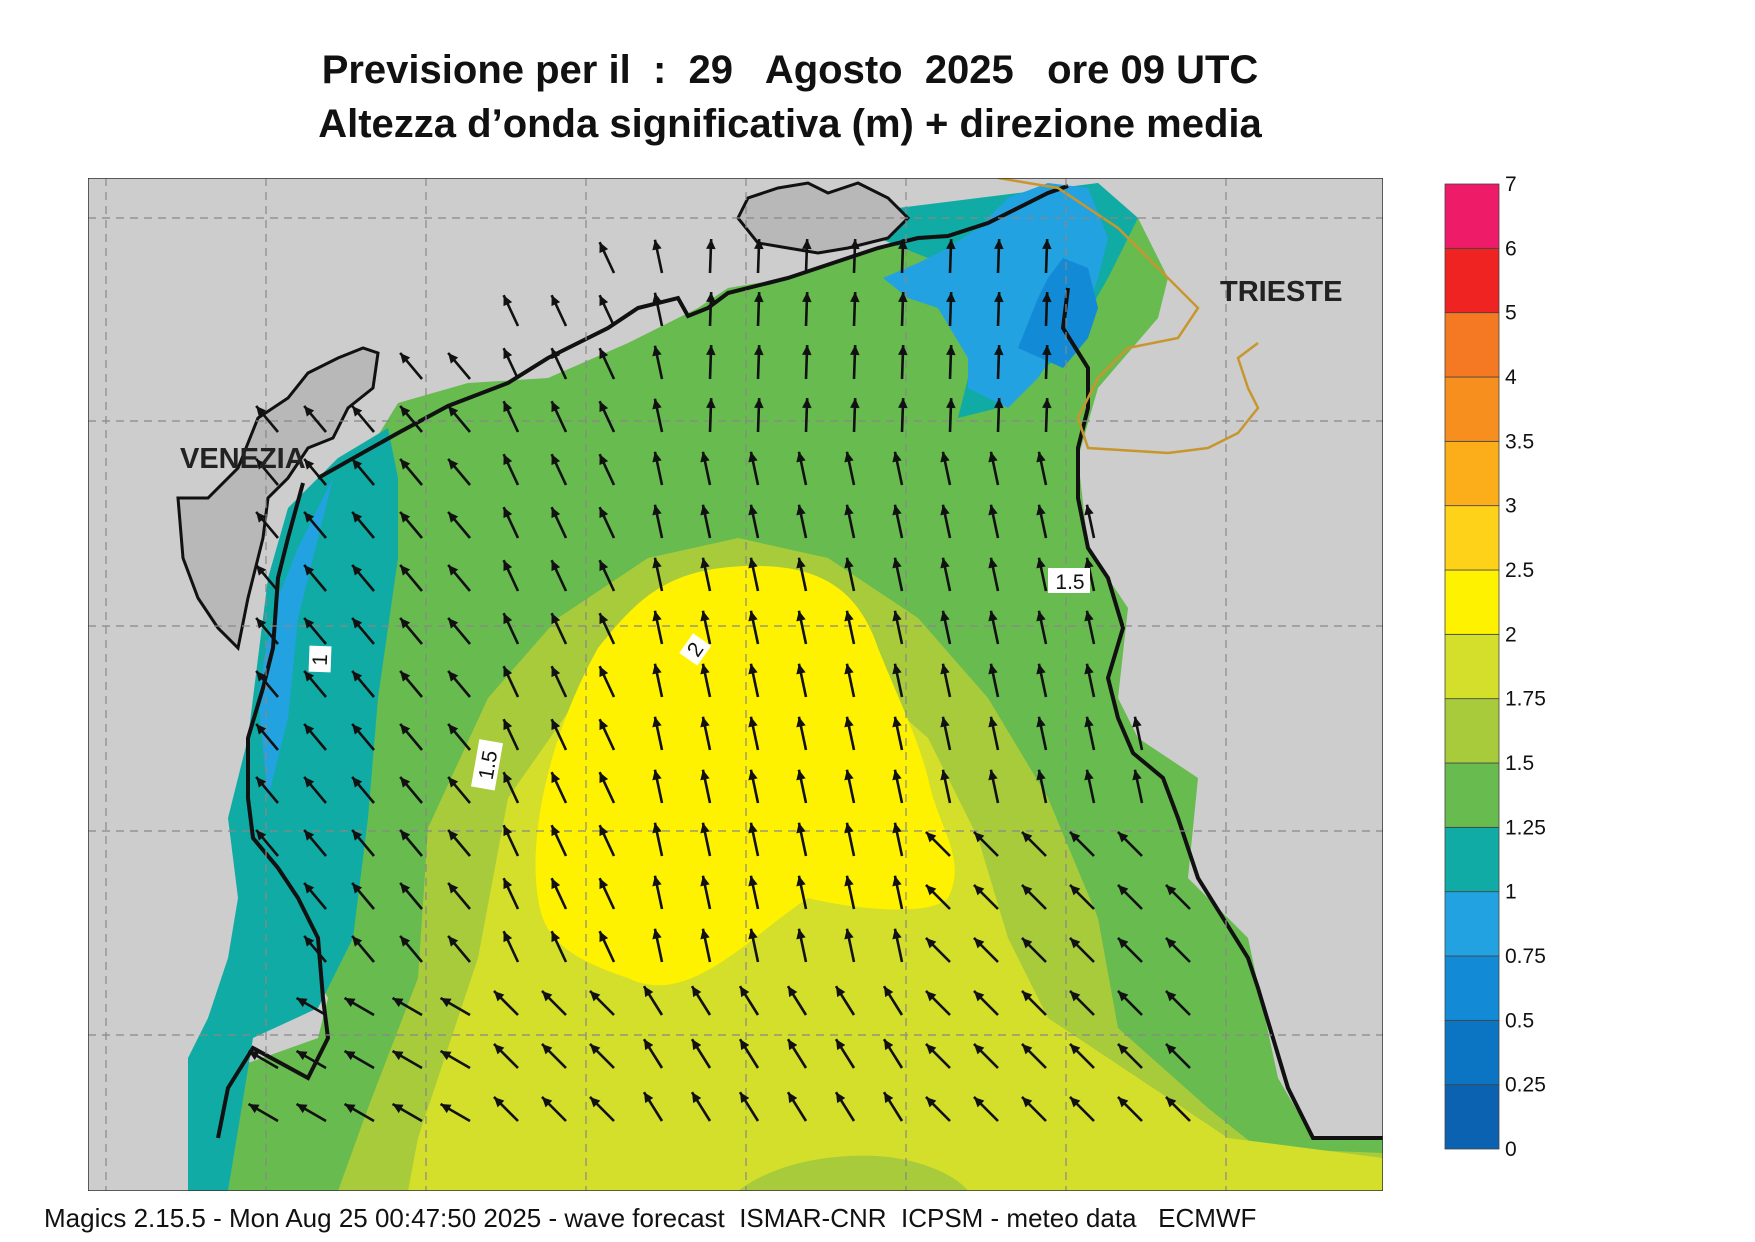 Image resolution: width=1755 pixels, height=1242 pixels. I want to click on label-venezia: VENEZIA, so click(243, 459).